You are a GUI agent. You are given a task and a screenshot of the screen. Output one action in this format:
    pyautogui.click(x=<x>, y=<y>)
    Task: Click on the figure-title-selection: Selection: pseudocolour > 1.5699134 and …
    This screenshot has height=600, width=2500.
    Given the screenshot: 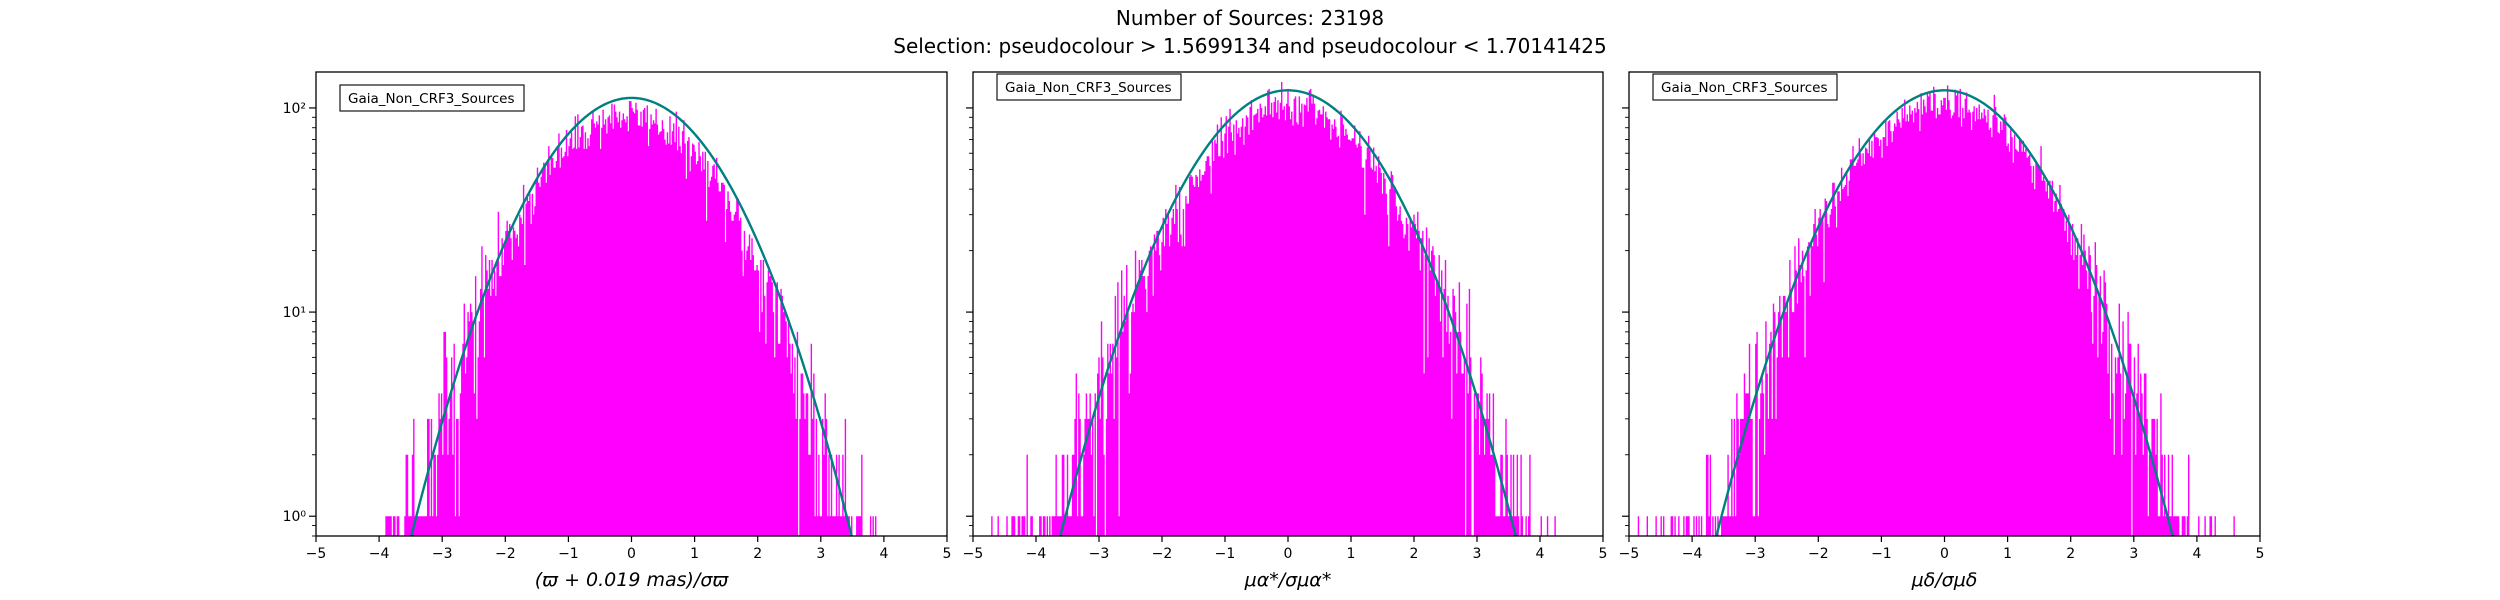 What is the action you would take?
    pyautogui.click(x=1250, y=46)
    